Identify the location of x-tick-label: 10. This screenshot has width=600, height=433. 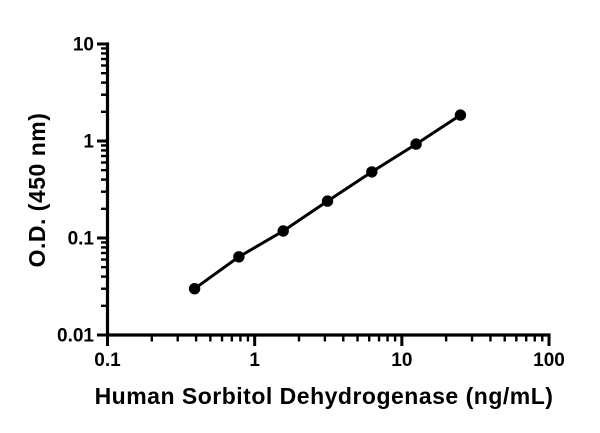
(401, 360).